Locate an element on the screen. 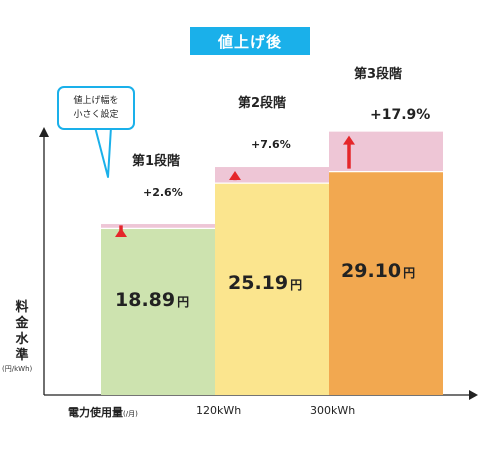 The height and width of the screenshot is (454, 498). increase-label-2: +7.6% is located at coordinates (271, 144).